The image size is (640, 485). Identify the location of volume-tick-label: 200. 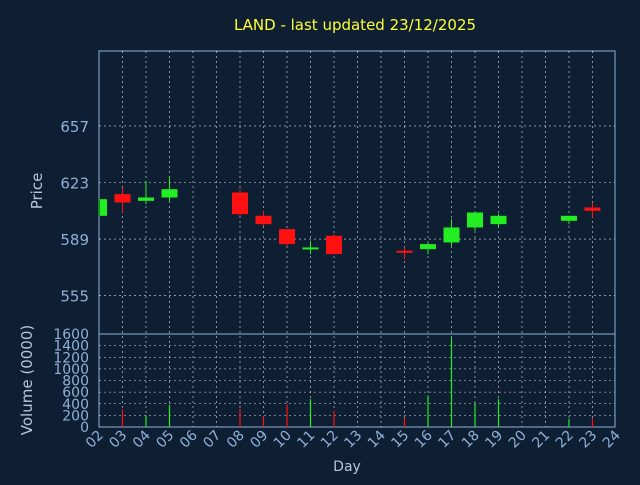
(75, 416).